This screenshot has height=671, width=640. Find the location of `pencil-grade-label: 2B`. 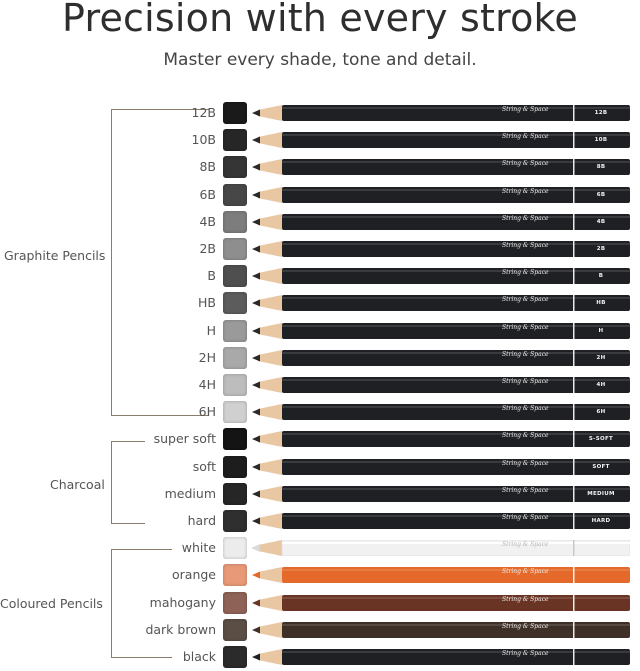

pencil-grade-label: 2B is located at coordinates (601, 249).